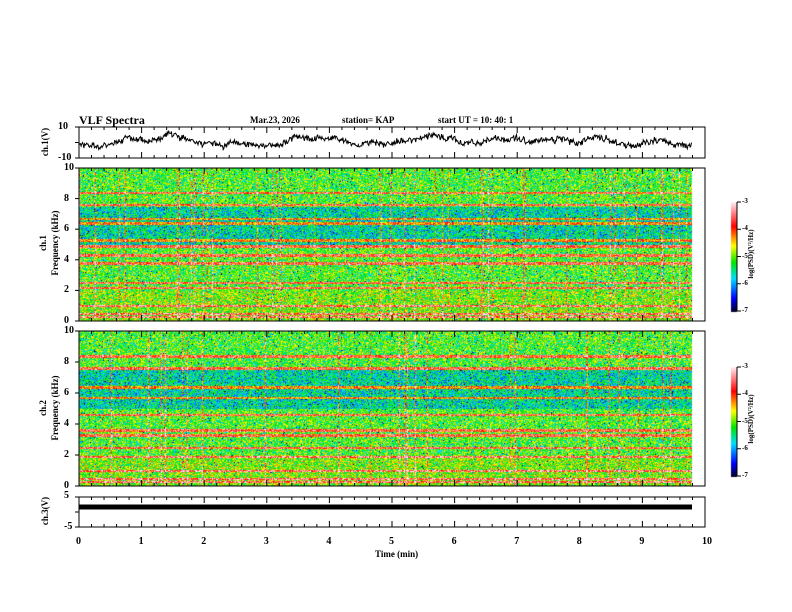  Describe the element at coordinates (397, 554) in the screenshot. I see `x-axis-label: Time (min)` at that location.